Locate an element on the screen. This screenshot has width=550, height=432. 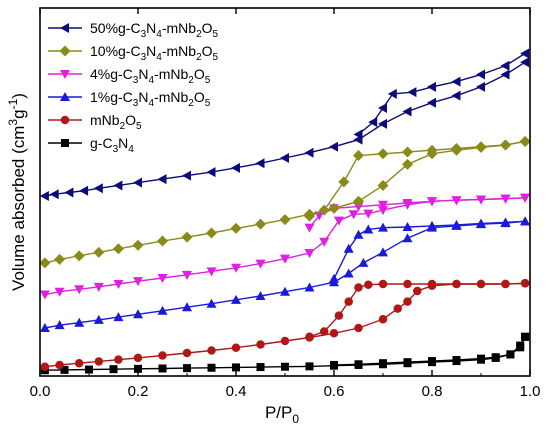
x-tick-label: 0.8 is located at coordinates (432, 391).